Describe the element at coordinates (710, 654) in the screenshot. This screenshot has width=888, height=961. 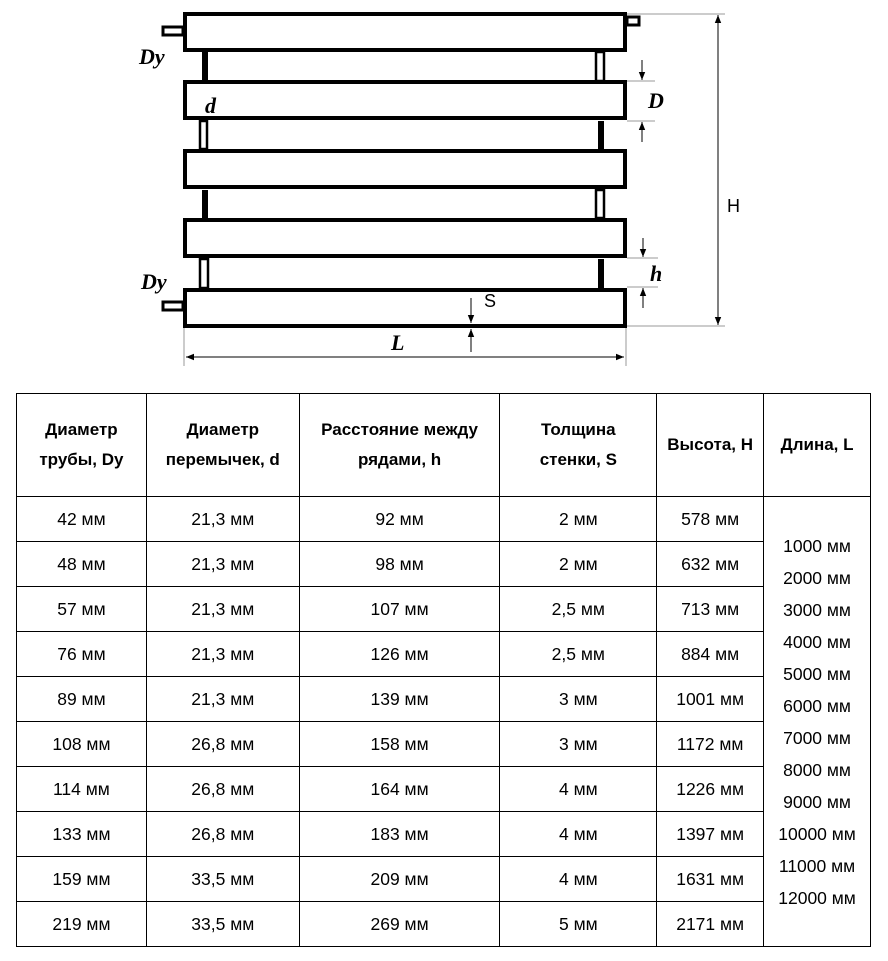
I see `table-cell: 884 мм` at that location.